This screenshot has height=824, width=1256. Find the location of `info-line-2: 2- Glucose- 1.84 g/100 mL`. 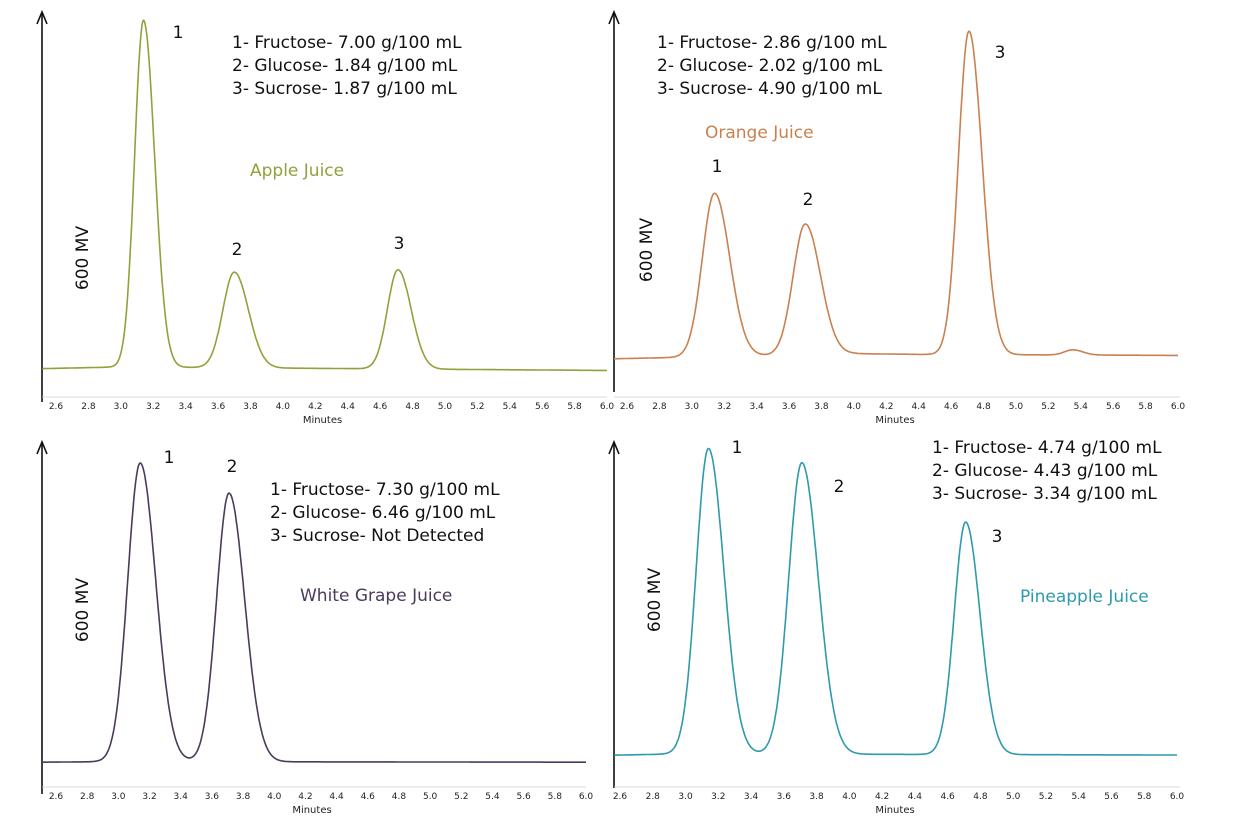

info-line-2: 2- Glucose- 1.84 g/100 mL is located at coordinates (345, 66).